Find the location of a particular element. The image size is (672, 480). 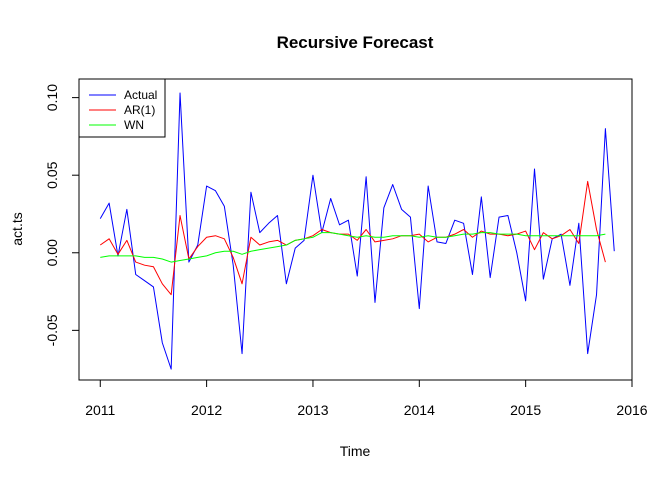

x-tick-label: 2015 is located at coordinates (525, 410).